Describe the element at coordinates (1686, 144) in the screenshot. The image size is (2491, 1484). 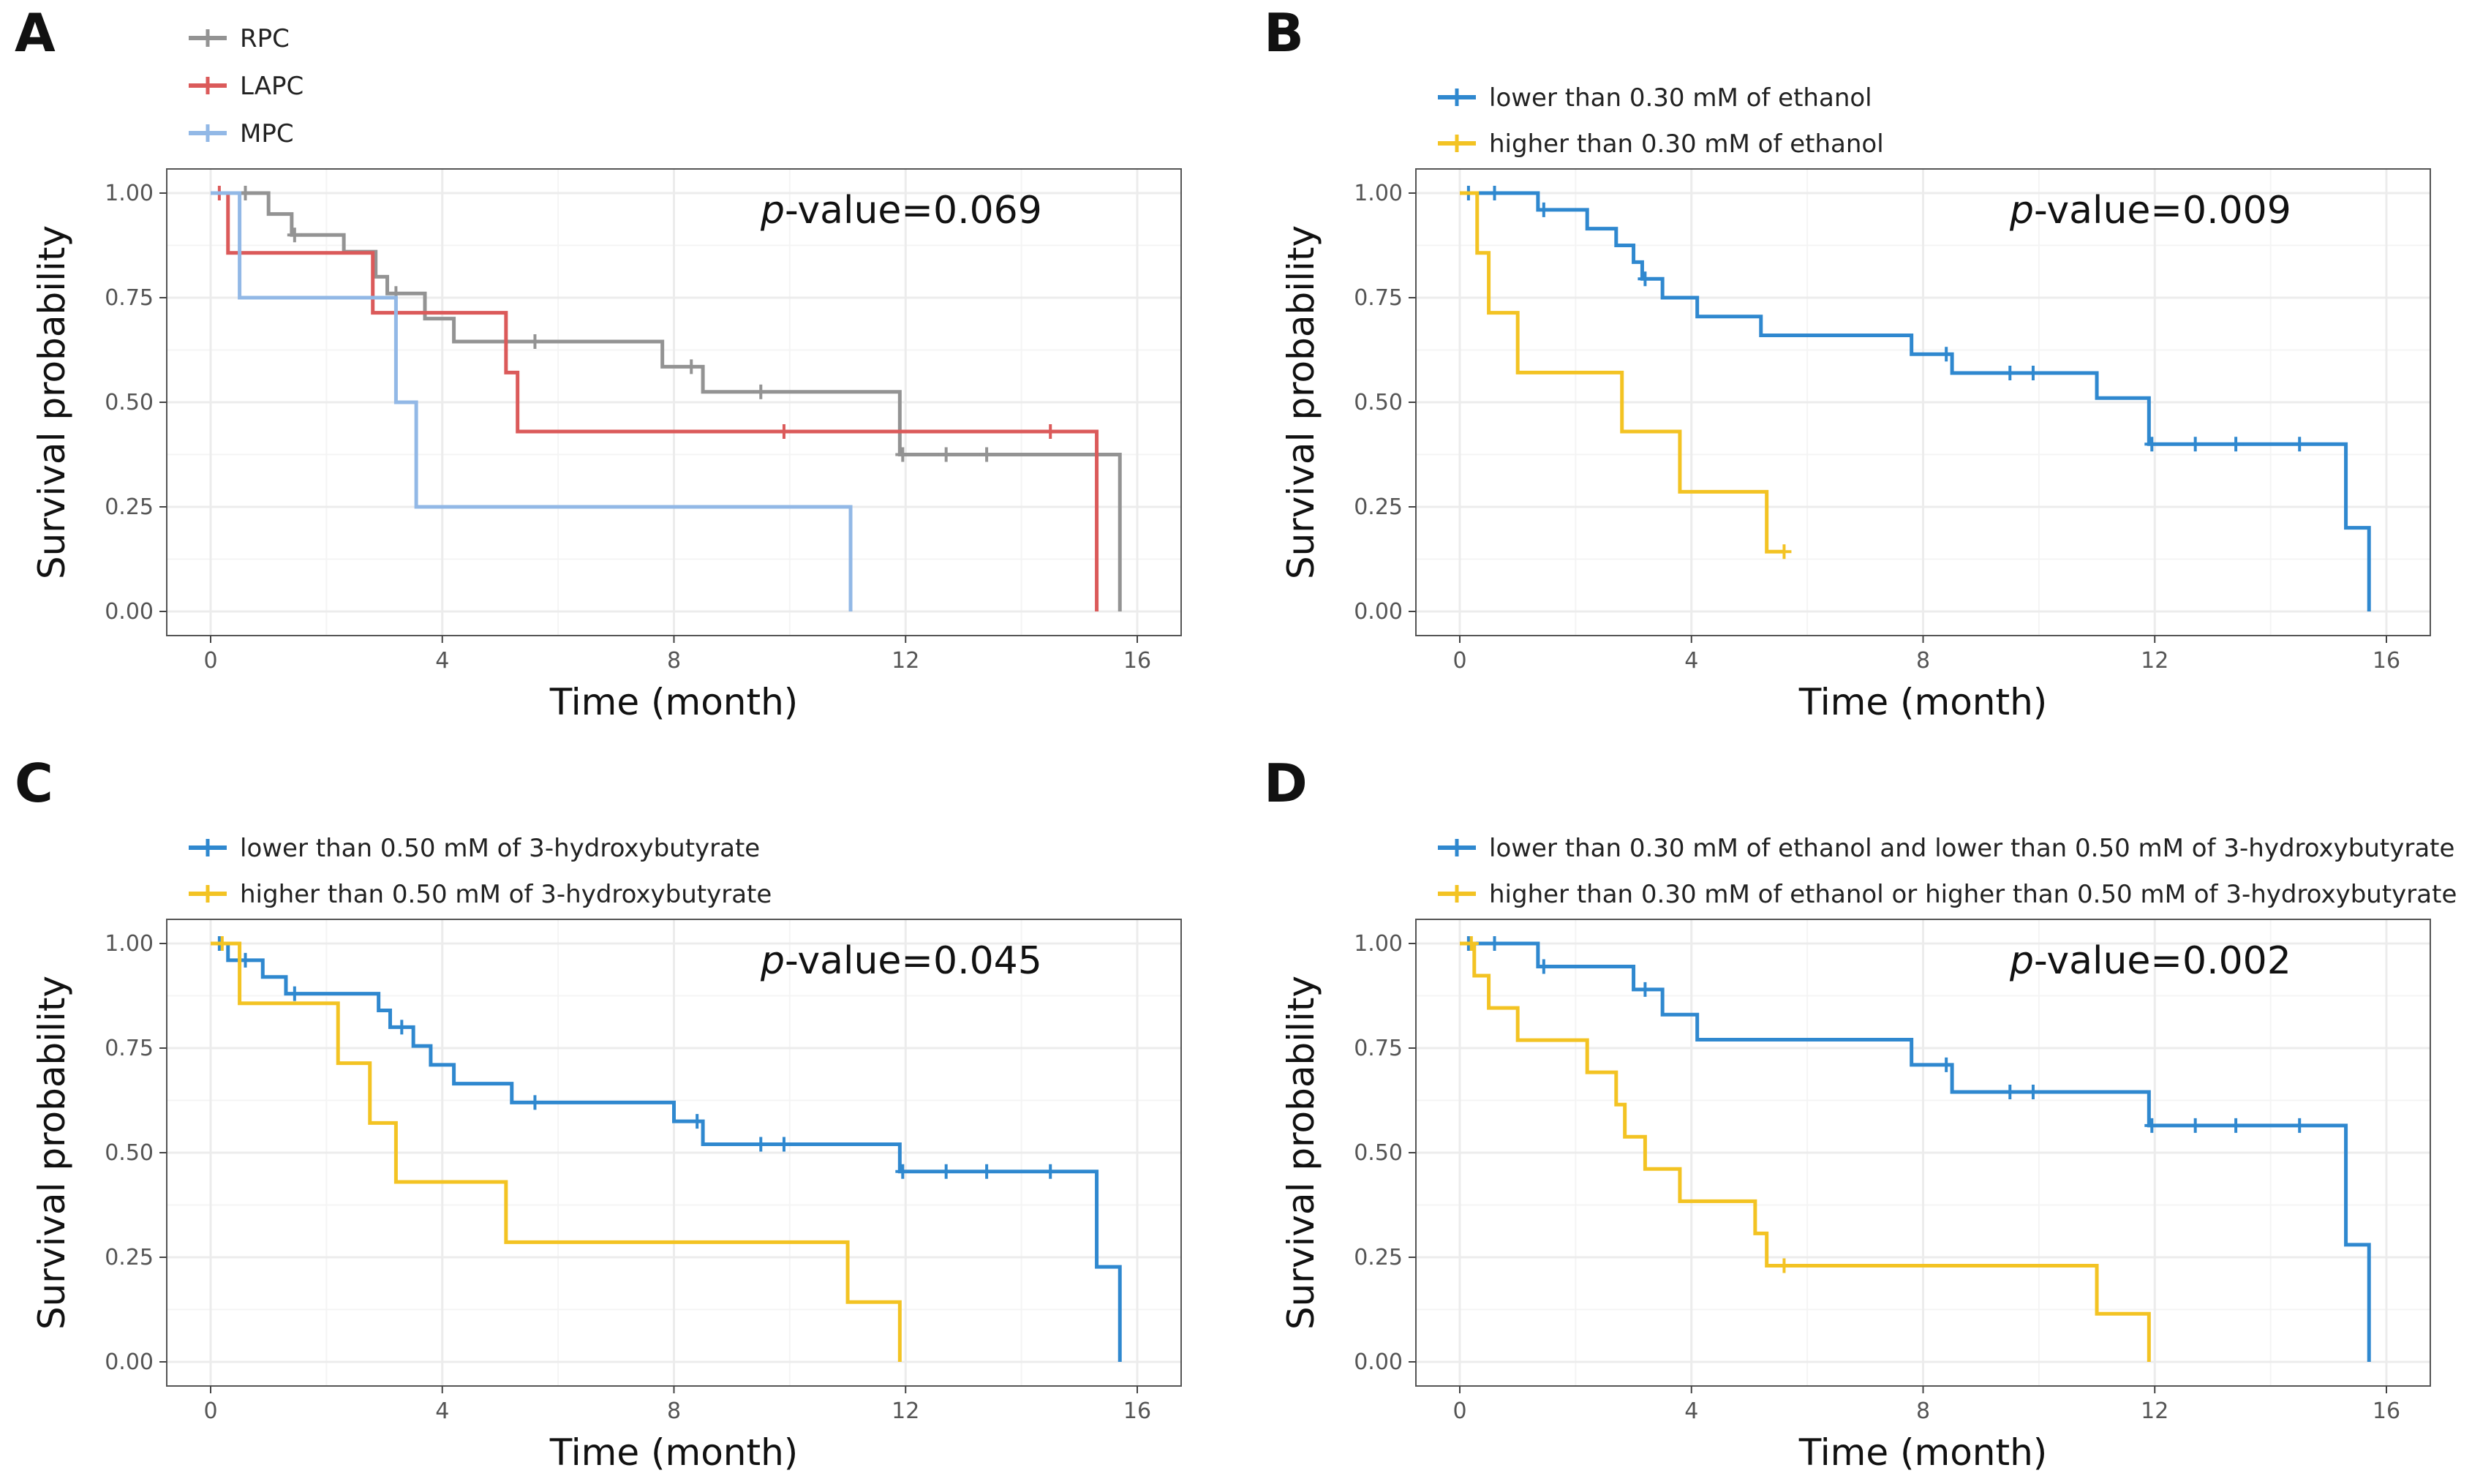
I see `legend-label: higher than 0.30 mM of ethanol` at that location.